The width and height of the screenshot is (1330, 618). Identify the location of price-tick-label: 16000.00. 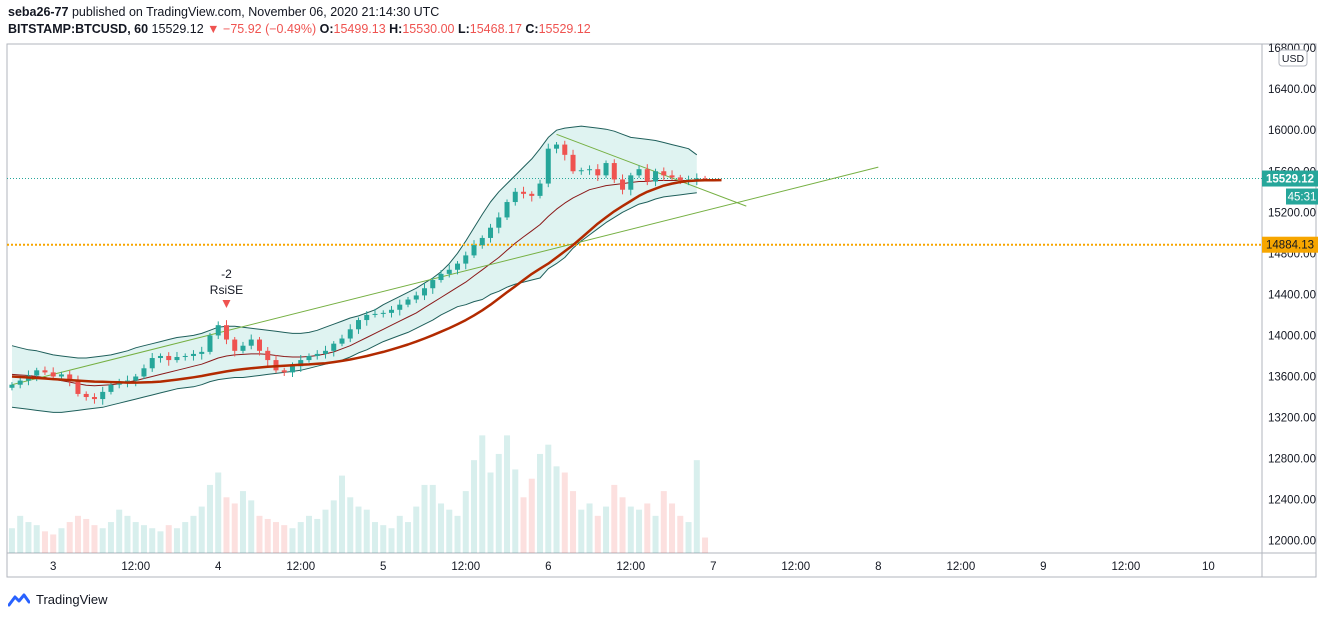
(1292, 131).